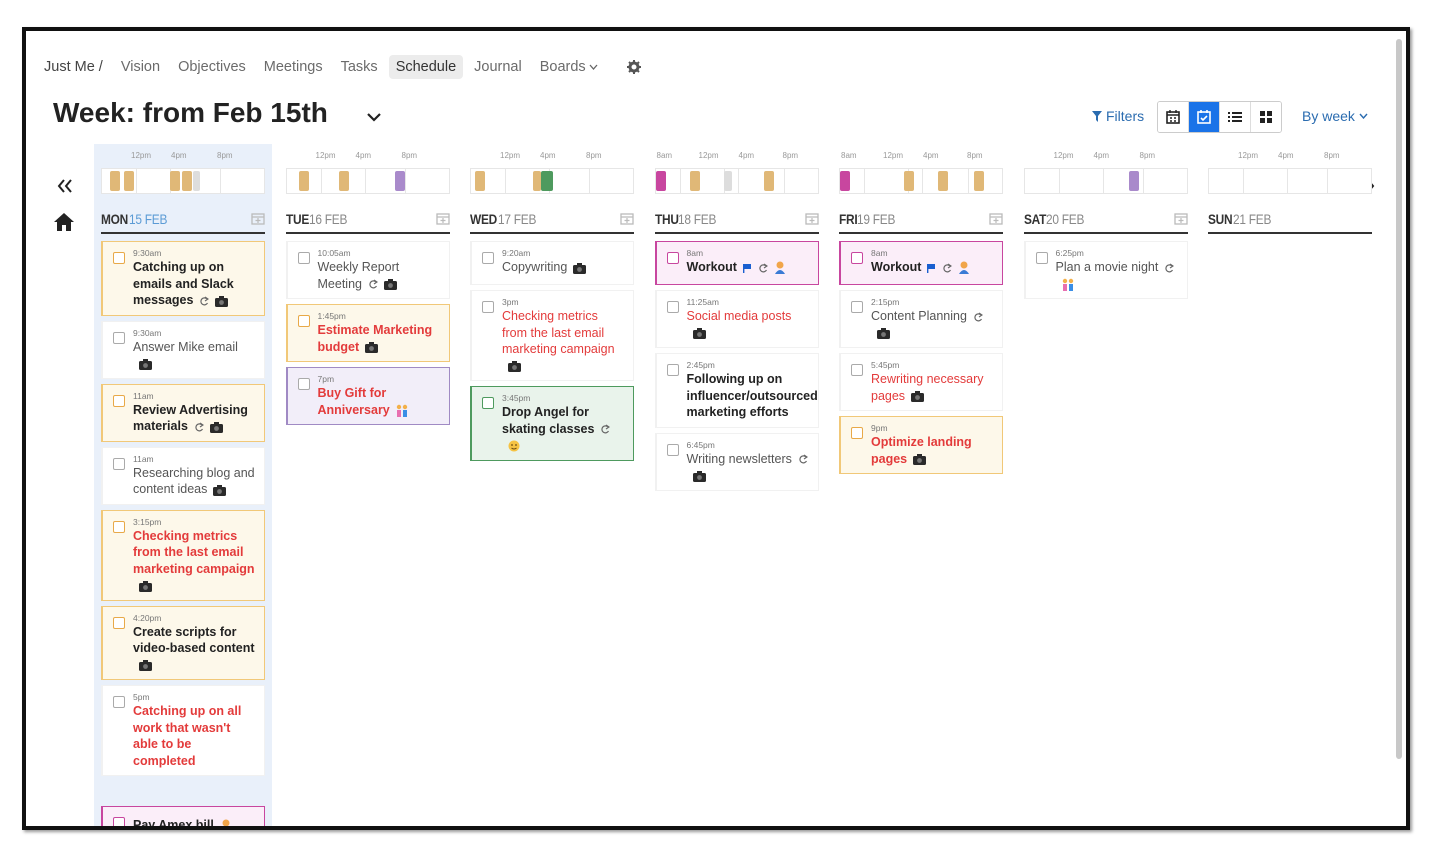  I want to click on nav-item: Objectives, so click(212, 67).